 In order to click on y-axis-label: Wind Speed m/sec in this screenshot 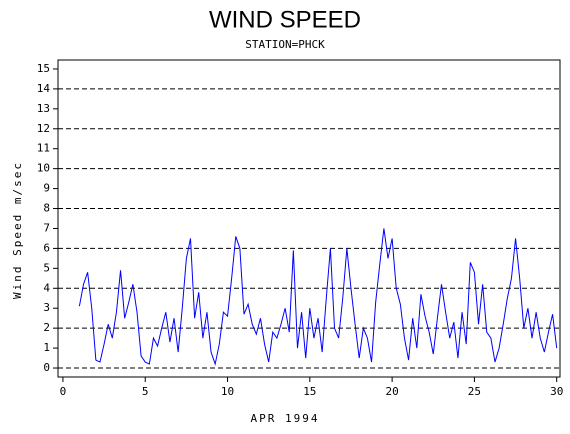, I will do `click(17, 230)`.